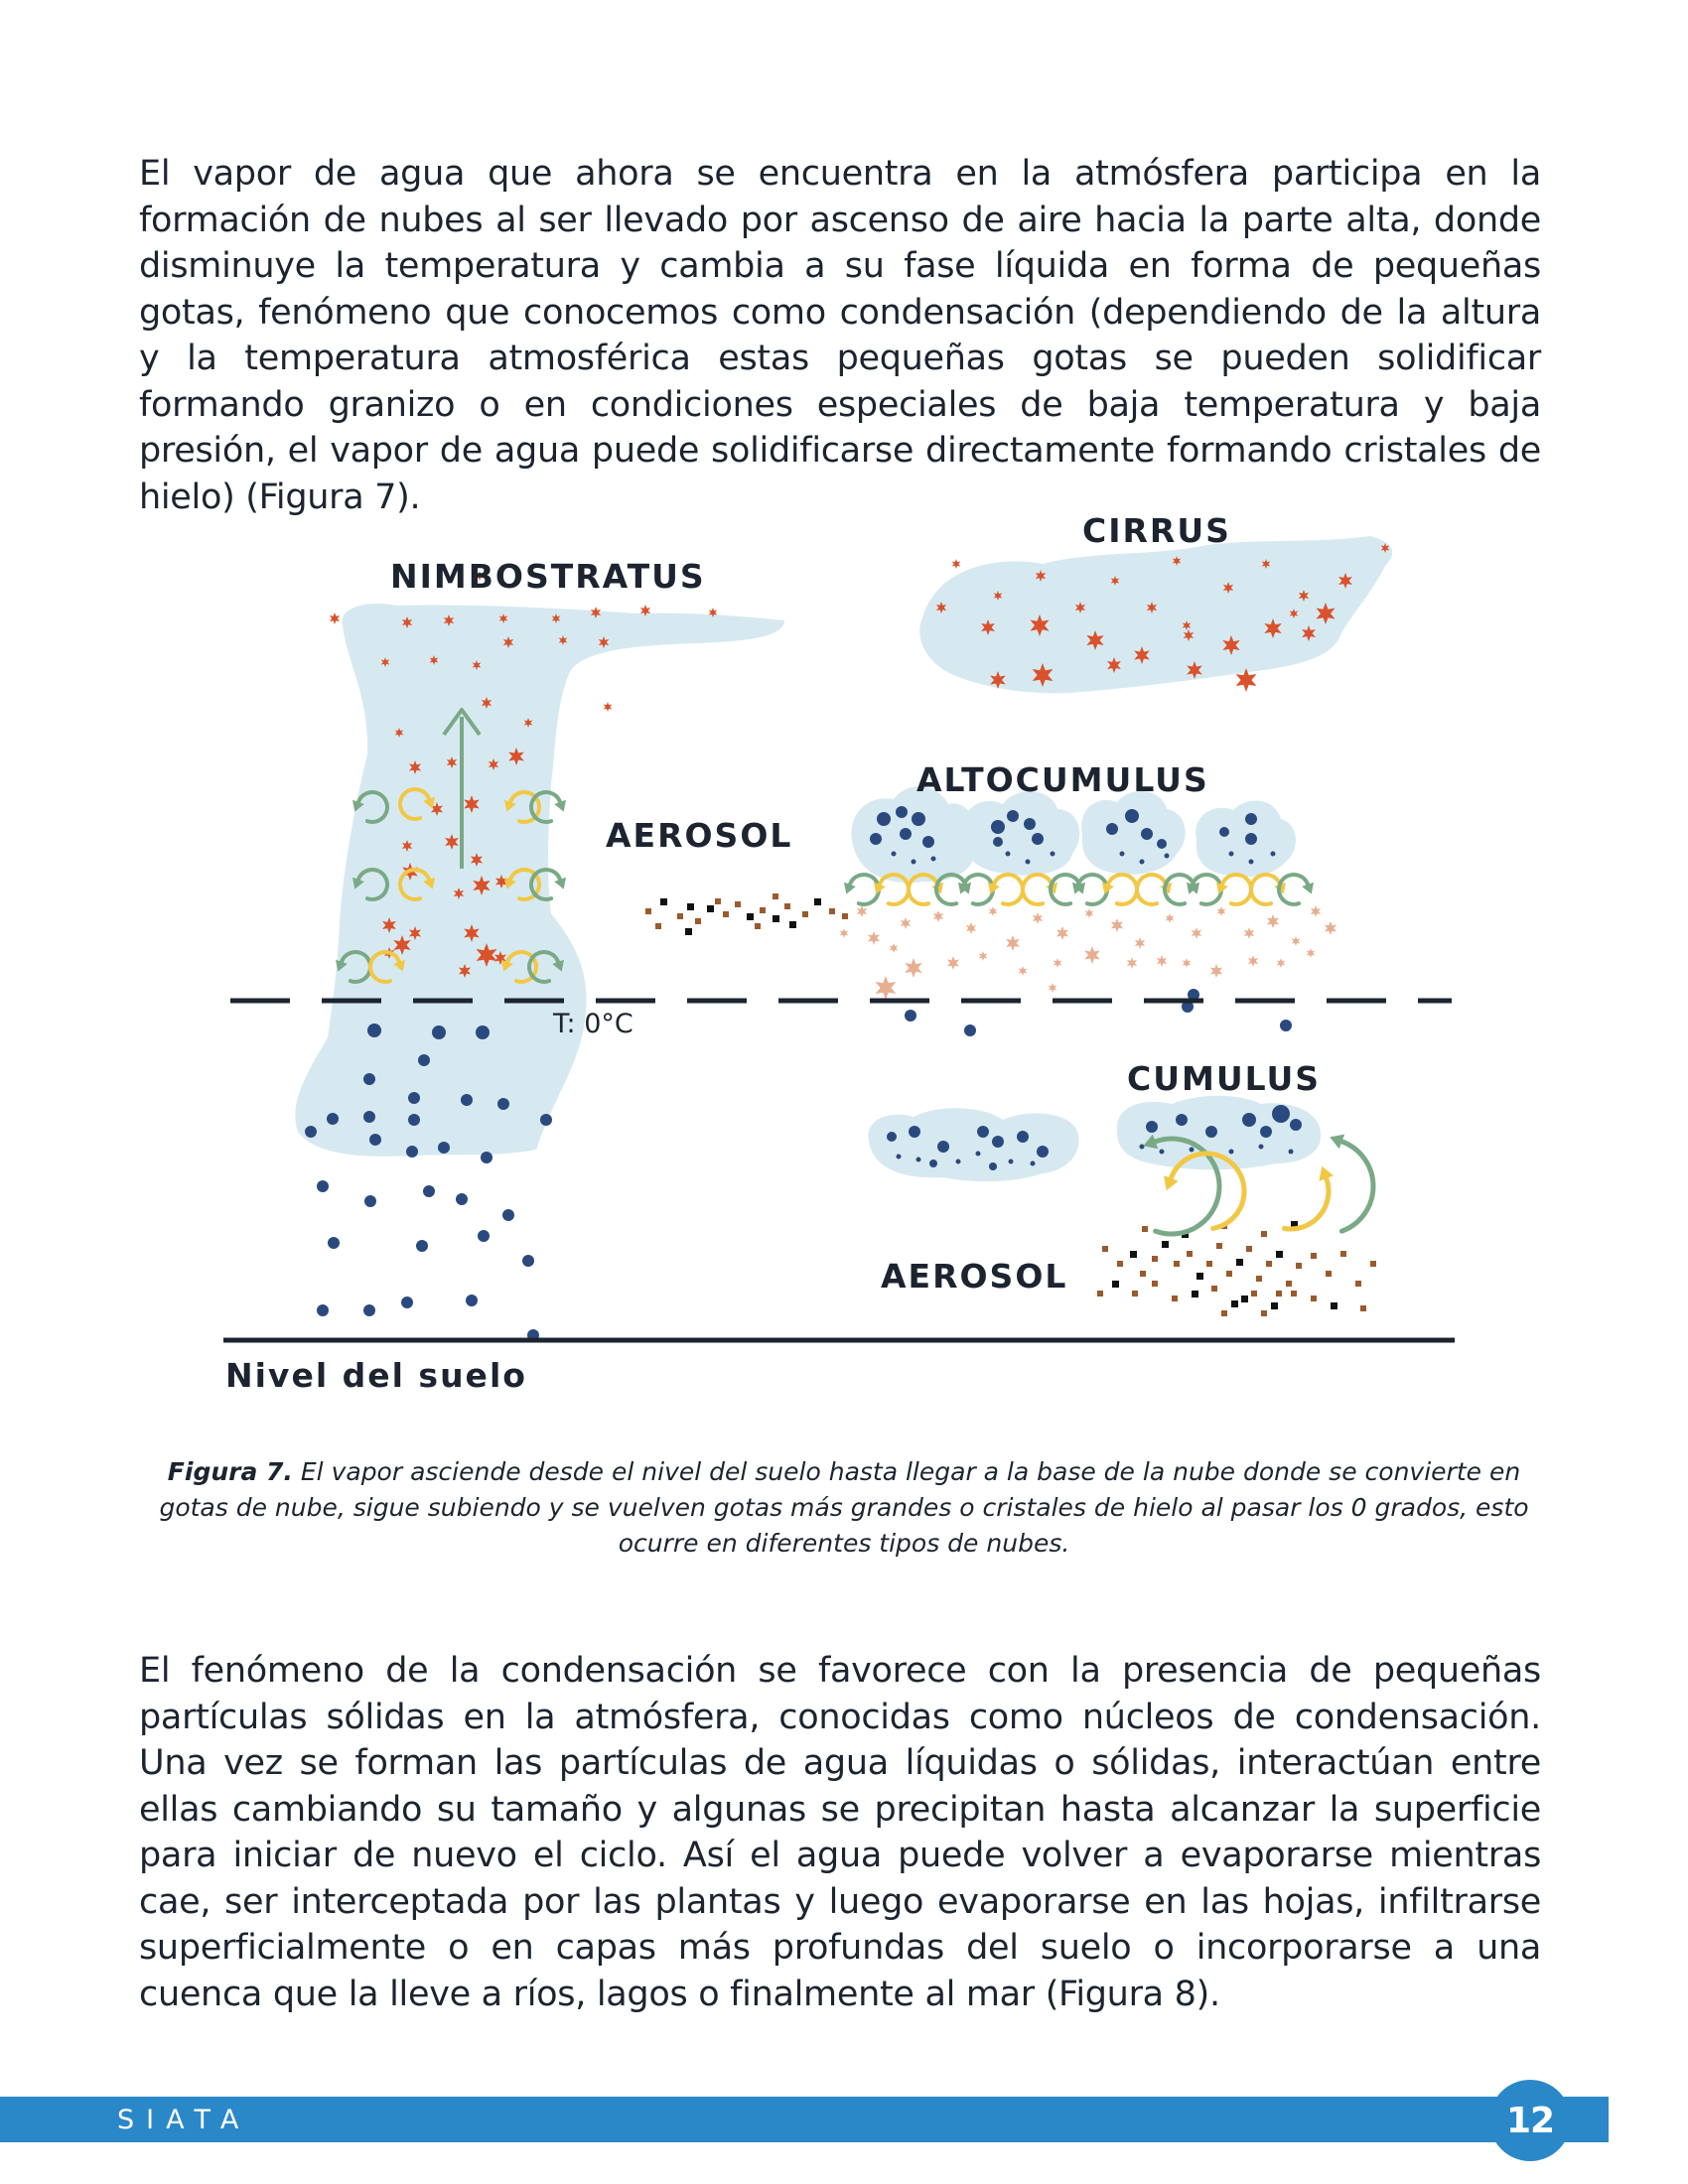 This screenshot has width=1688, height=2184. What do you see at coordinates (184, 2120) in the screenshot?
I see `footer-brand: SIATA` at bounding box center [184, 2120].